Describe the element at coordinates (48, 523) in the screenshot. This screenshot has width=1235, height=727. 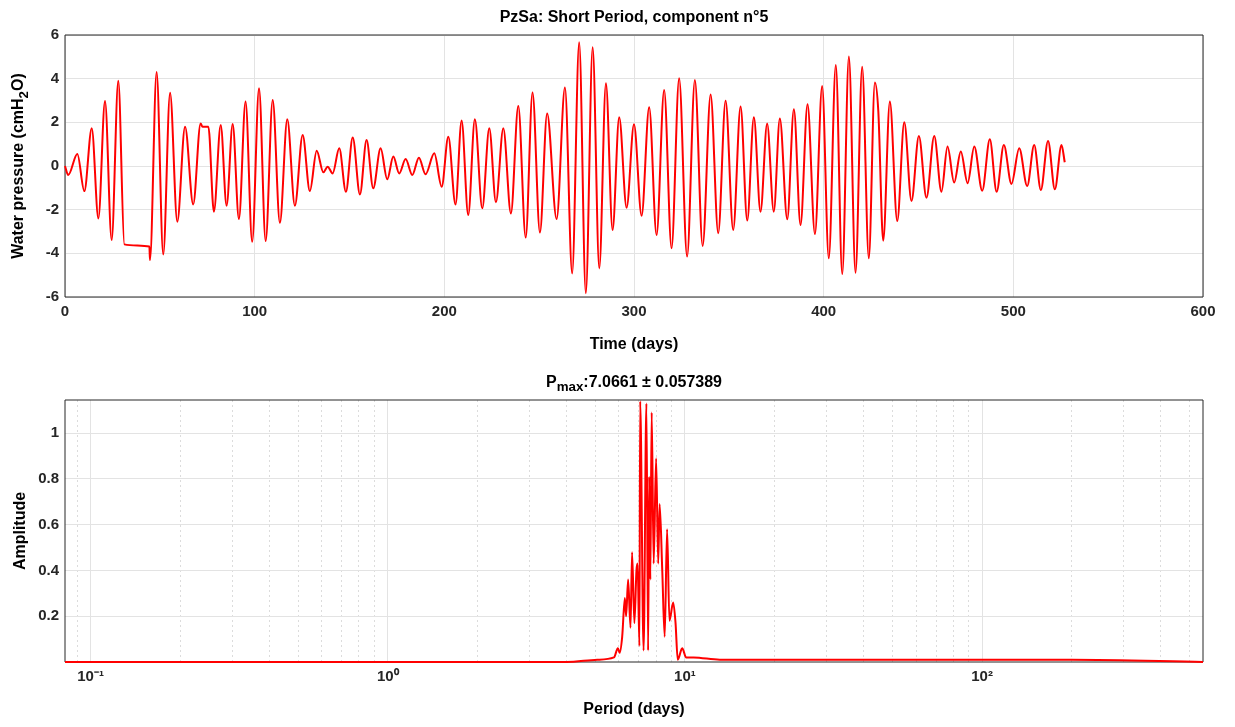
I see `y-tick-label: 0.6` at that location.